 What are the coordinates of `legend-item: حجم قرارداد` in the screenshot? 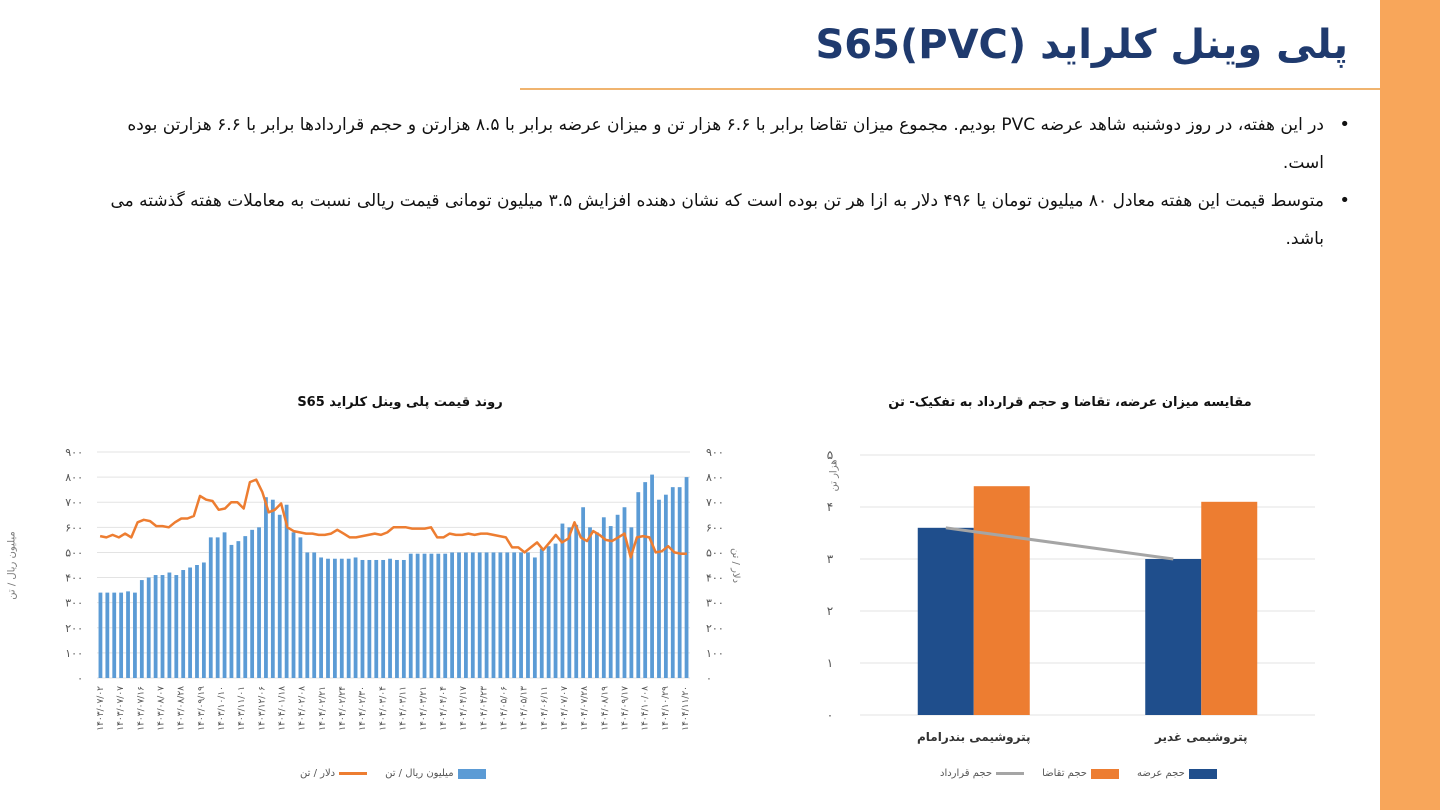 It's located at (982, 773).